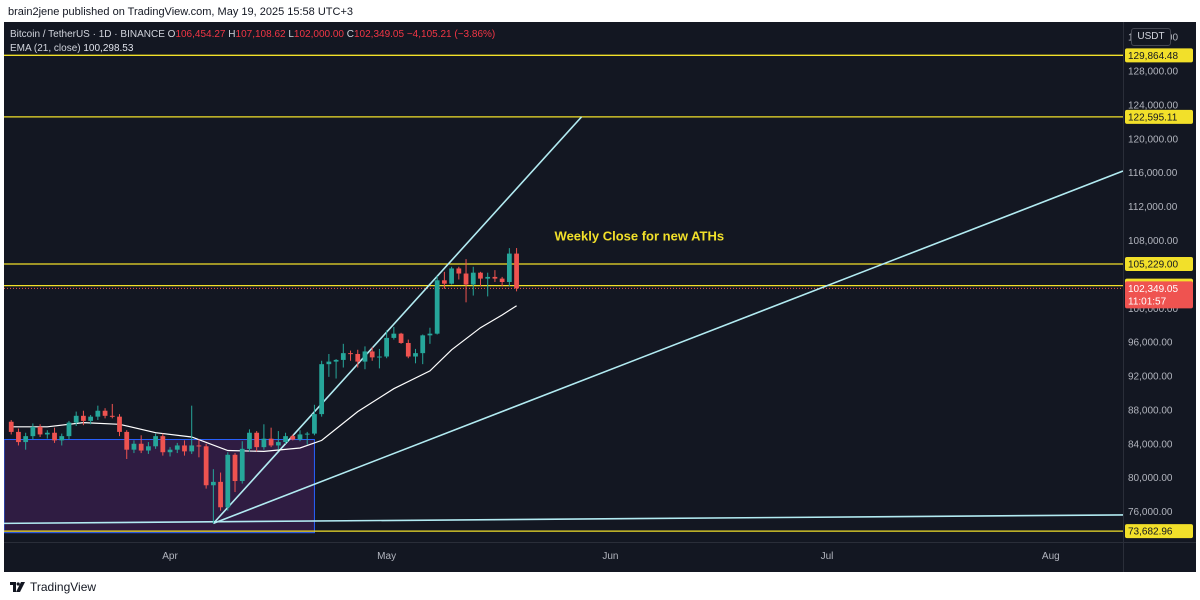 The image size is (1200, 600). I want to click on level-label: 129,864.48, so click(1153, 56).